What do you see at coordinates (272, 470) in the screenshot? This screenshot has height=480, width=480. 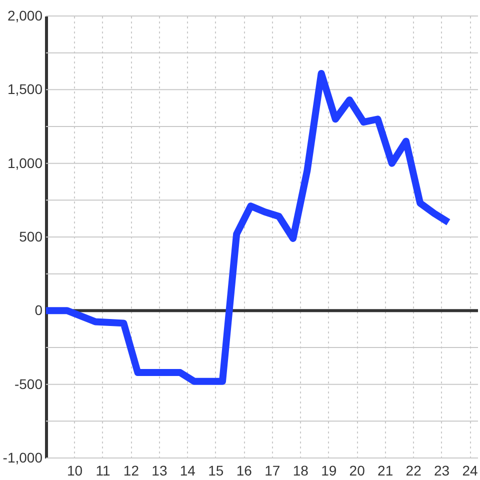 I see `x-tick-label: 17` at bounding box center [272, 470].